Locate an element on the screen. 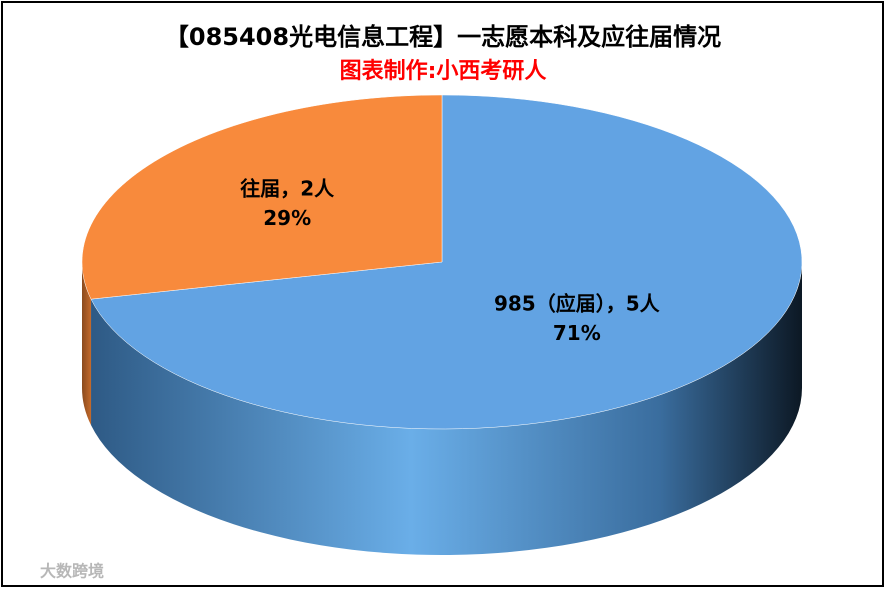  label-part: 5人 is located at coordinates (643, 303).